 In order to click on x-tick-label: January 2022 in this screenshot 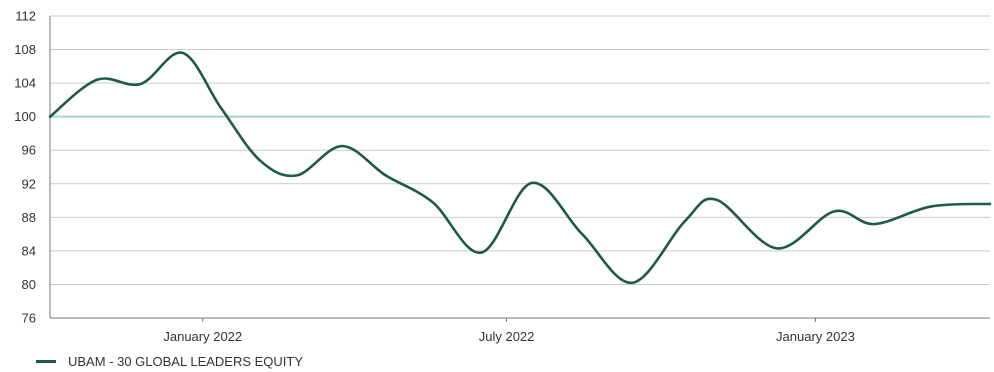, I will do `click(202, 336)`.